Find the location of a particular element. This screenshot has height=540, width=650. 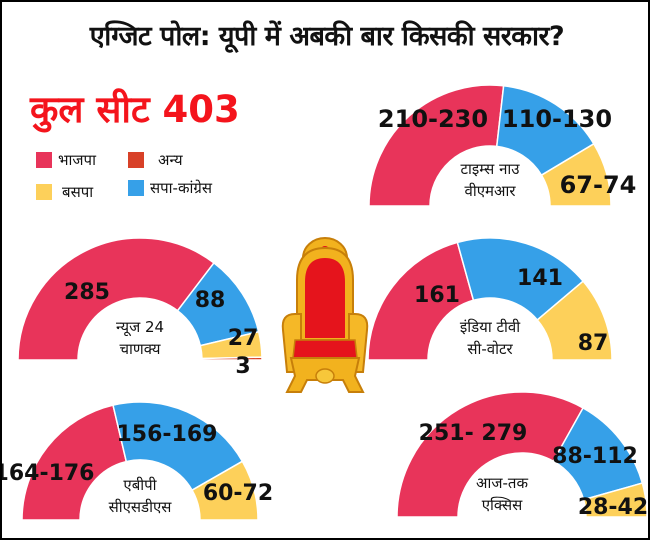

throne-icon is located at coordinates (325, 315).